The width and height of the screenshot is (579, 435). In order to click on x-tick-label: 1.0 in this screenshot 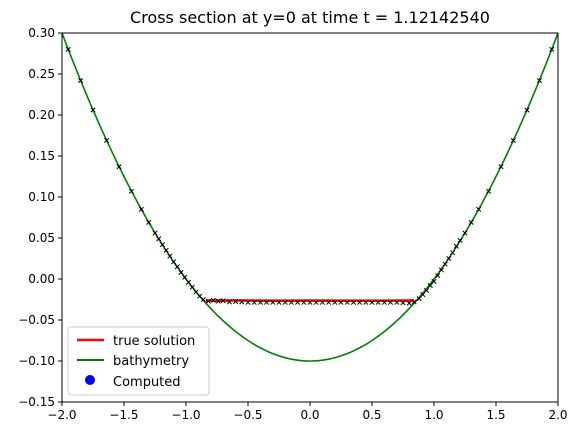, I will do `click(433, 415)`.